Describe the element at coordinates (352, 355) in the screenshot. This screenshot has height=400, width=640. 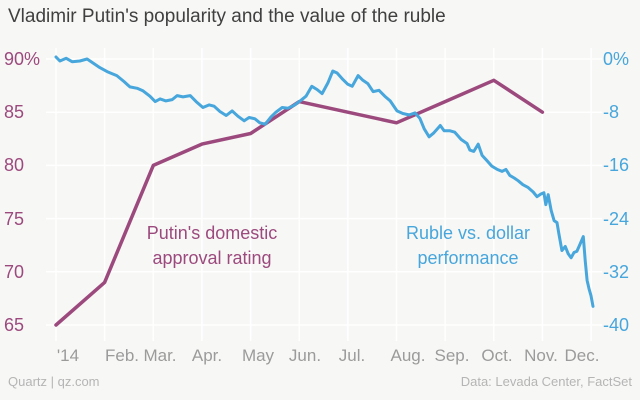
I see `x-axis-month-label: Jul.` at that location.